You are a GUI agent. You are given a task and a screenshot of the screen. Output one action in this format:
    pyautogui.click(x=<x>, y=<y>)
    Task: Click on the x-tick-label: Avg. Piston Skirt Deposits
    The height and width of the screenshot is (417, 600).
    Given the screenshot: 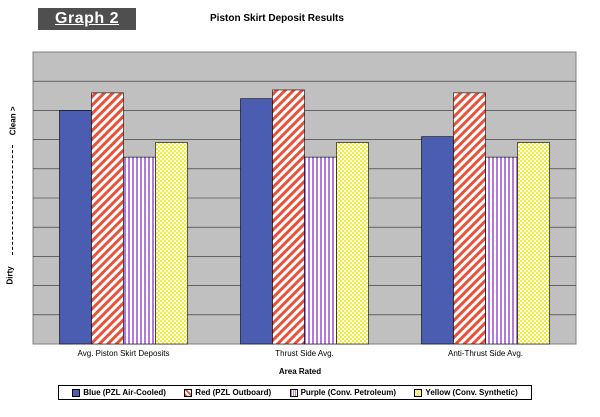 What is the action you would take?
    pyautogui.click(x=124, y=353)
    